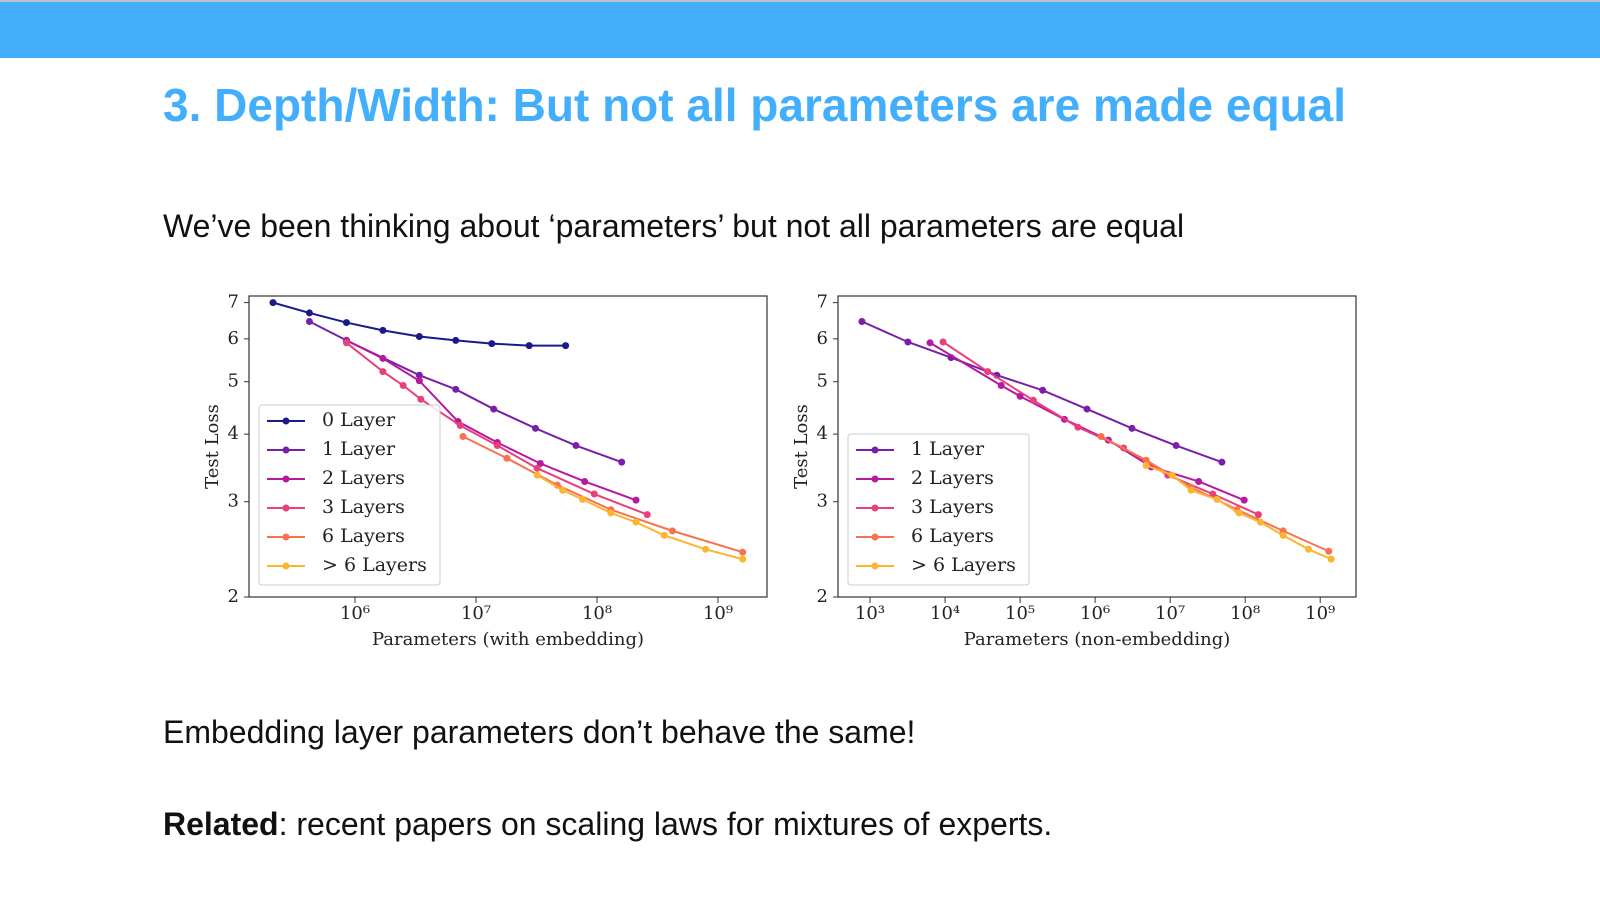  Describe the element at coordinates (1097, 639) in the screenshot. I see `x-axis-label: Parameters (non-embedding)` at that location.